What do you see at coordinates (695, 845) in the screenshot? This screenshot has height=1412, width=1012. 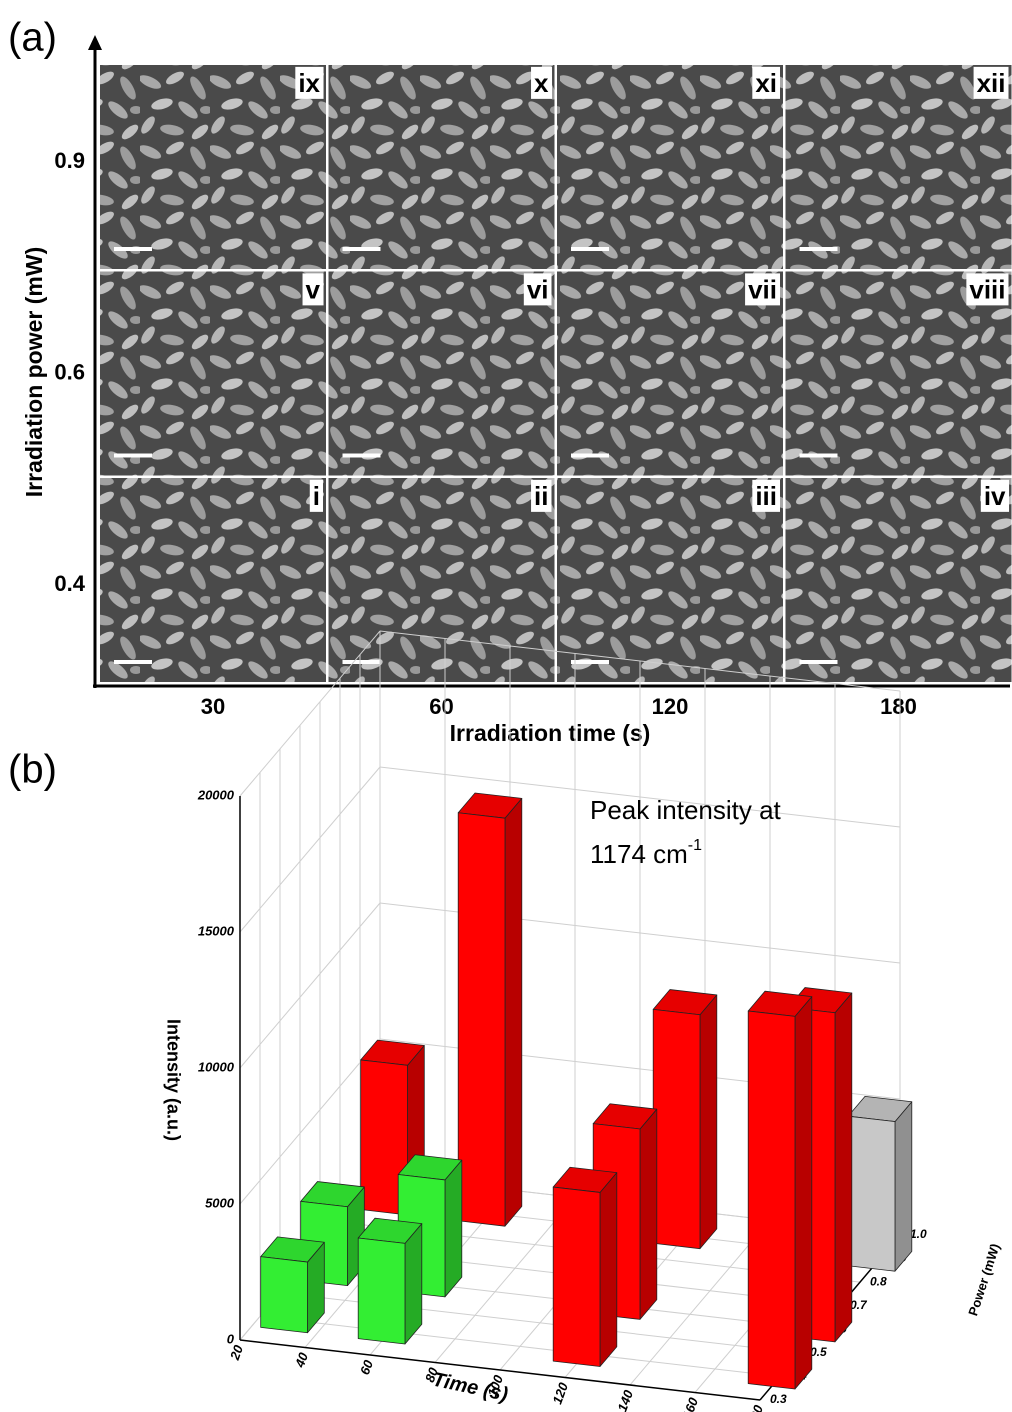 I see `annotation-superscript: -1` at bounding box center [695, 845].